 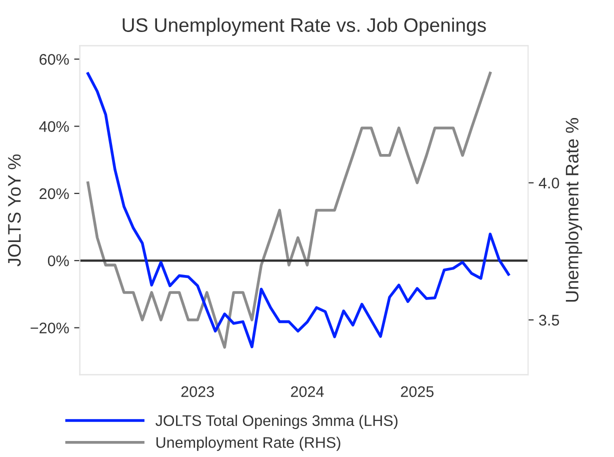 What do you see at coordinates (549, 183) in the screenshot?
I see `y2-tick-label: 4.0` at bounding box center [549, 183].